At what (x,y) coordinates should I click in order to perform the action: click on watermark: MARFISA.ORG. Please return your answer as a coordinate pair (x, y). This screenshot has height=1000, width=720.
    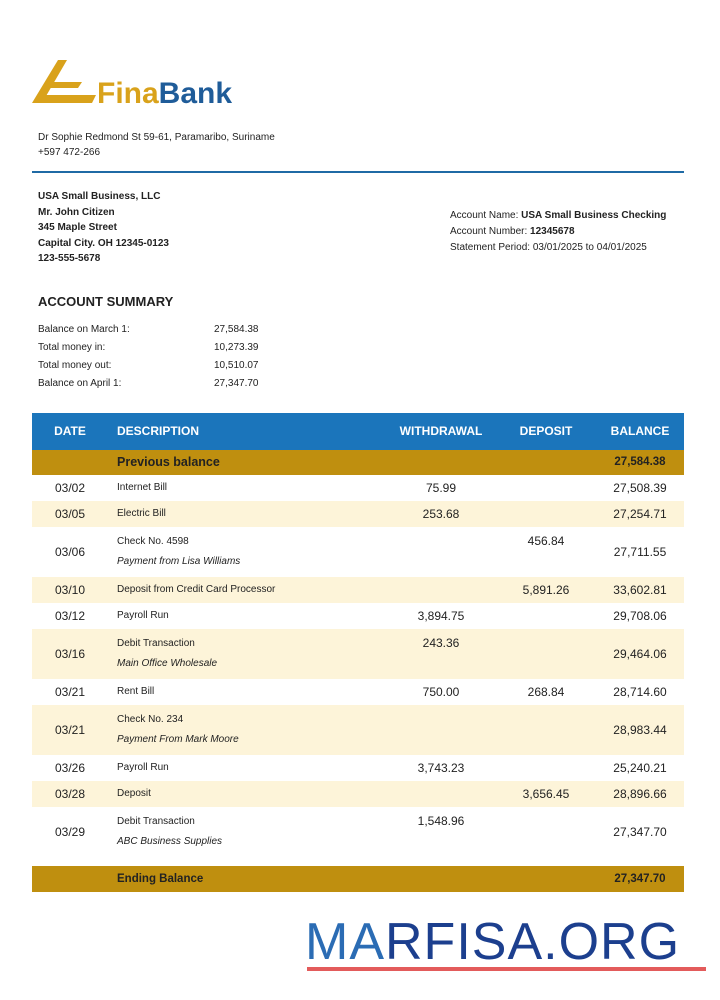
    Looking at the image, I should click on (492, 942).